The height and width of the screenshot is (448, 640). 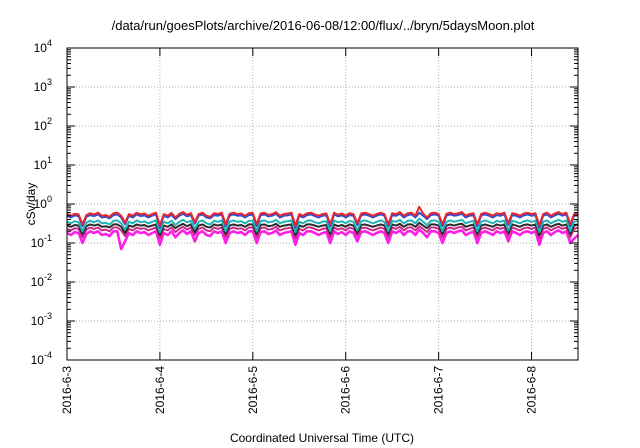 I want to click on y-tick-exponent: 3, so click(x=49, y=82).